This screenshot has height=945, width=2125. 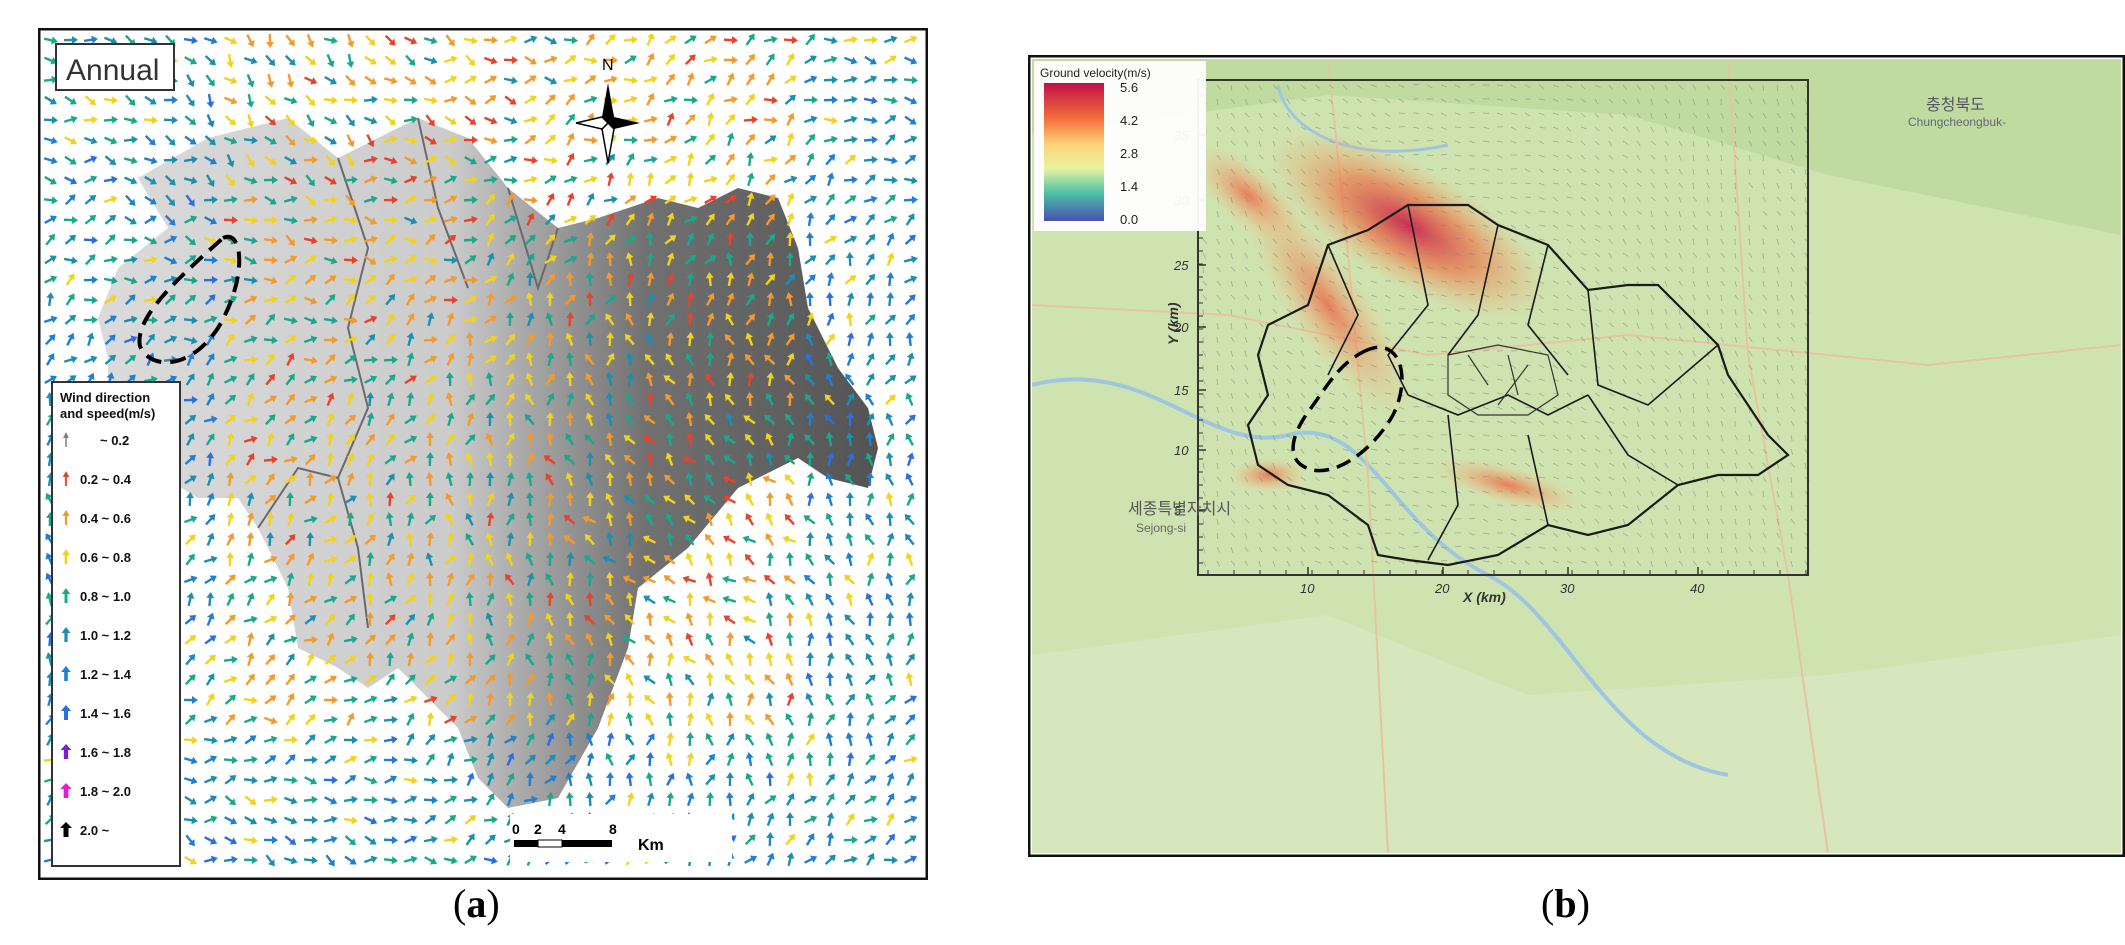 I want to click on caption-b-open: (, so click(x=1548, y=903).